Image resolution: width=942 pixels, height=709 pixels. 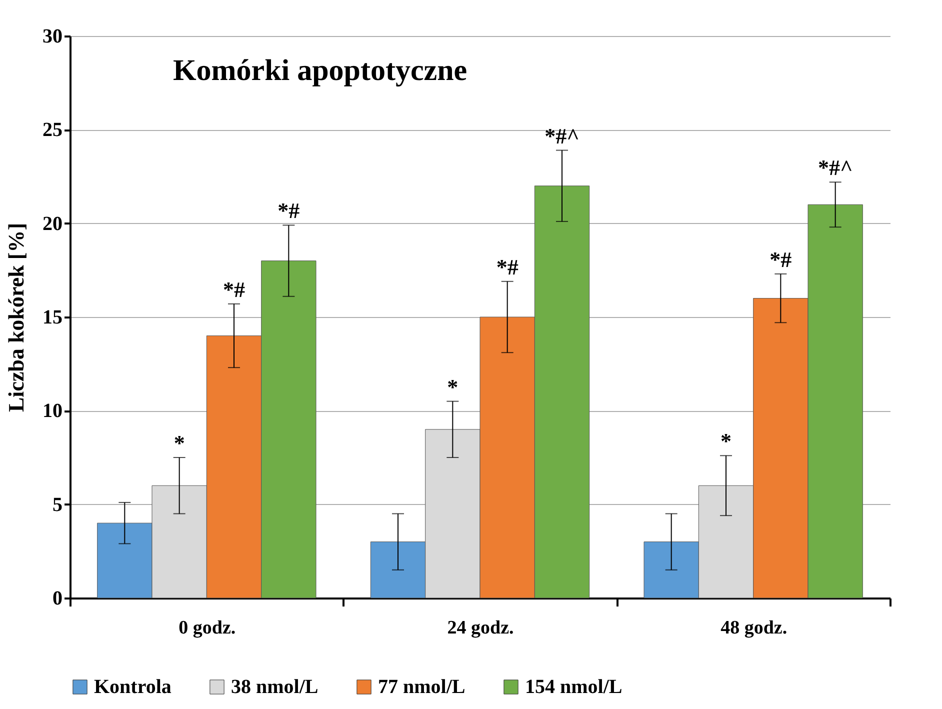 What do you see at coordinates (52, 223) in the screenshot?
I see `y-tick-label: 20` at bounding box center [52, 223].